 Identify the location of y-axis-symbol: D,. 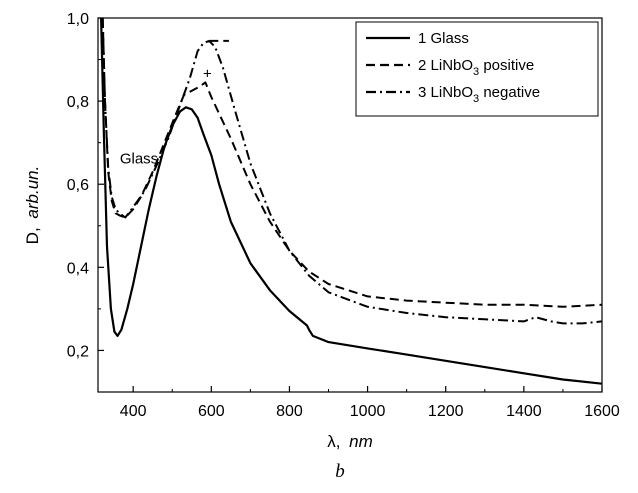
(32, 235).